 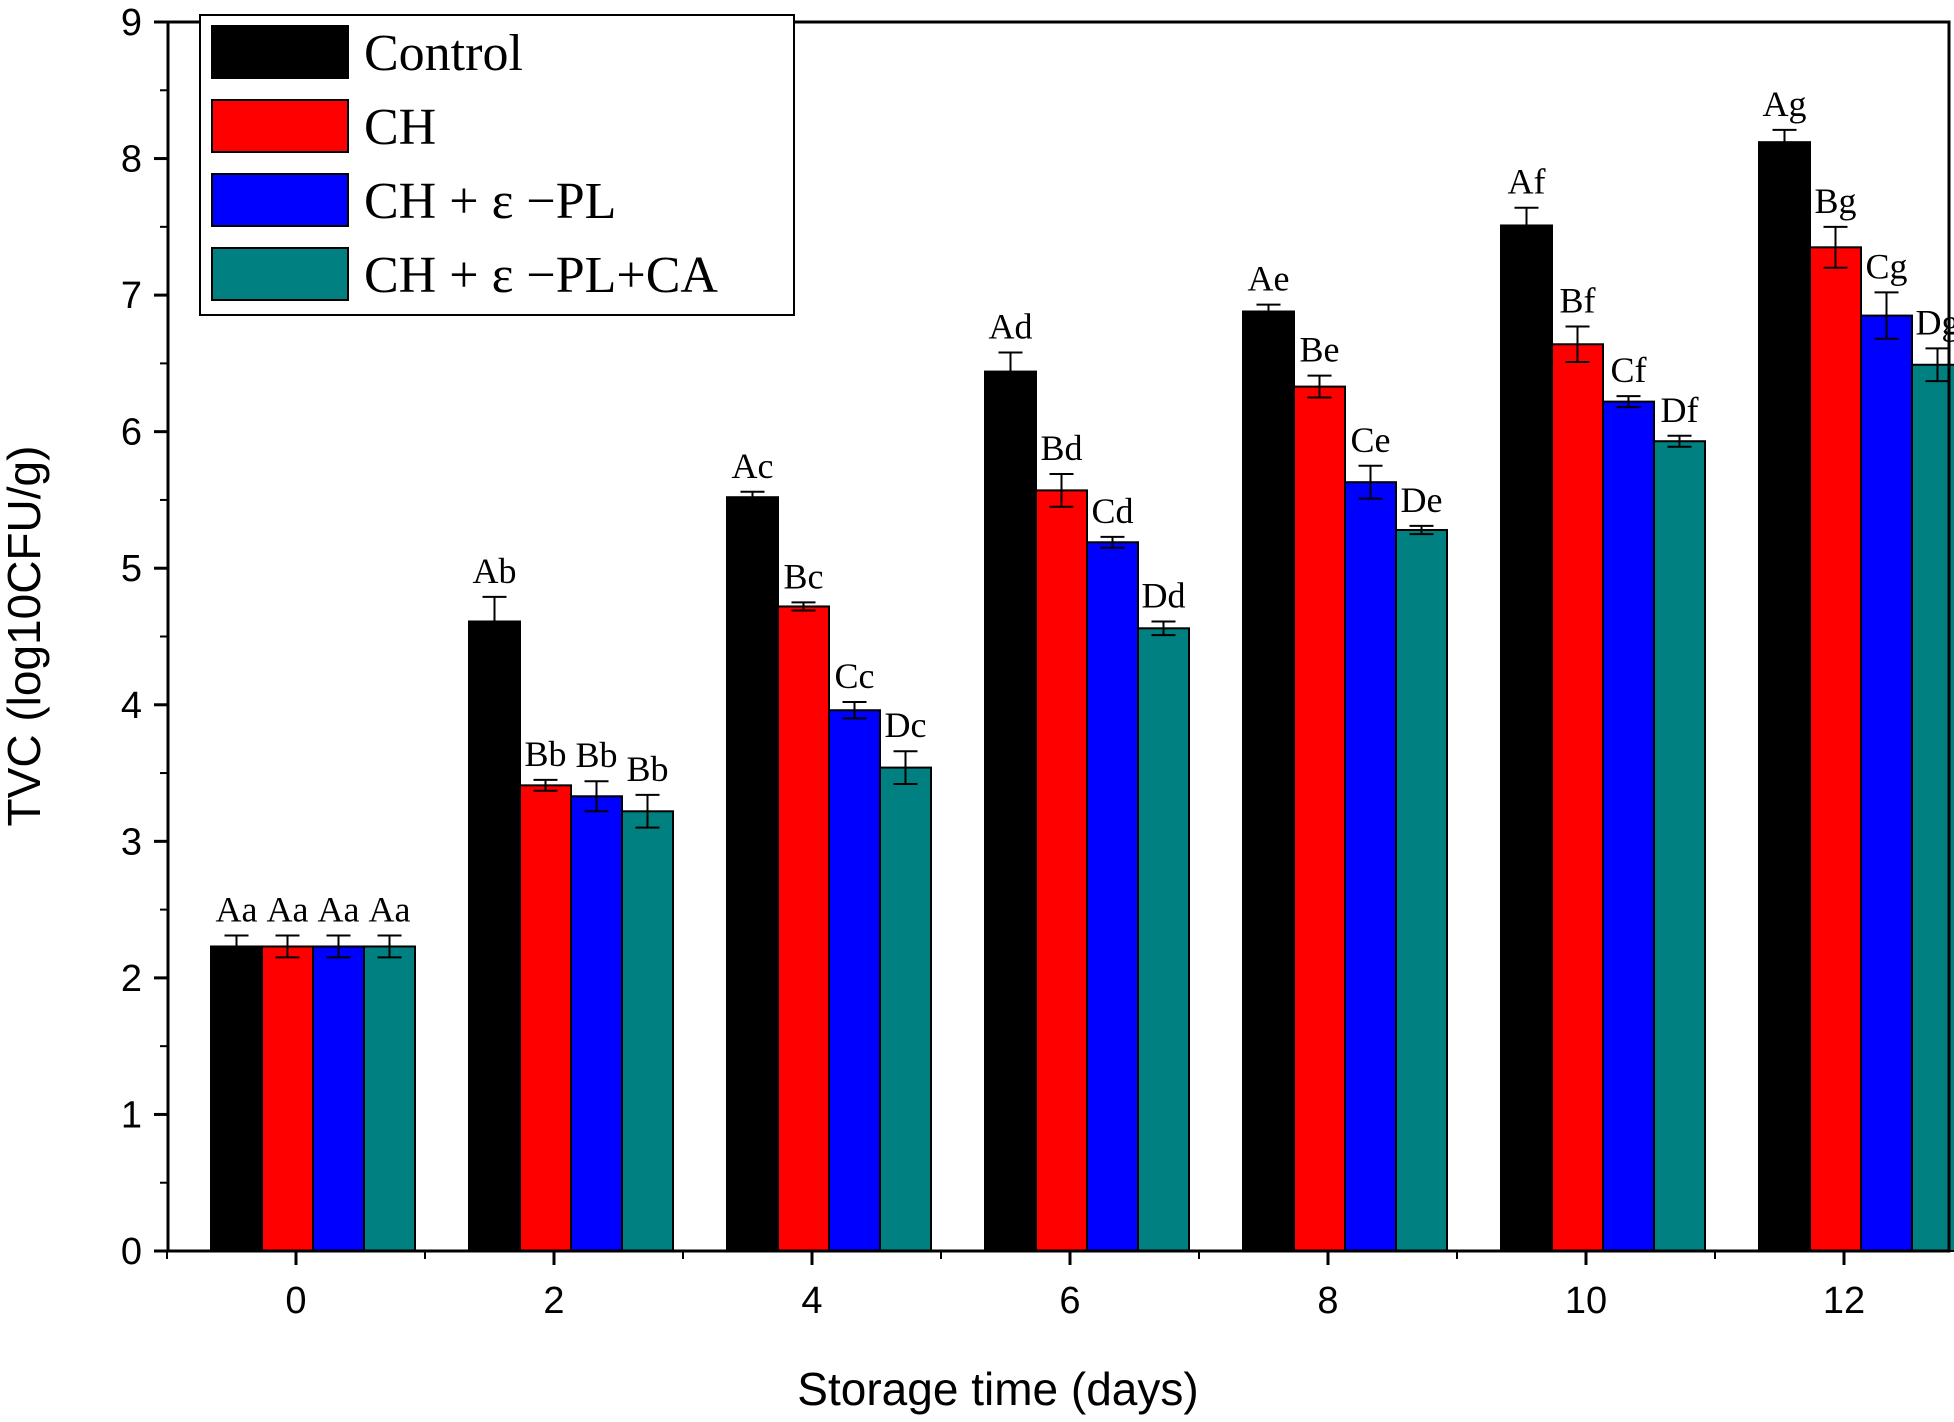 What do you see at coordinates (855, 676) in the screenshot?
I see `significance-label: Cc` at bounding box center [855, 676].